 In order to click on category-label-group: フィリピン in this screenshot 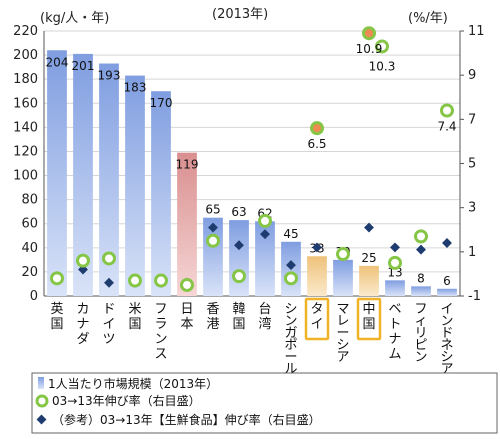, I will do `click(420, 333)`.